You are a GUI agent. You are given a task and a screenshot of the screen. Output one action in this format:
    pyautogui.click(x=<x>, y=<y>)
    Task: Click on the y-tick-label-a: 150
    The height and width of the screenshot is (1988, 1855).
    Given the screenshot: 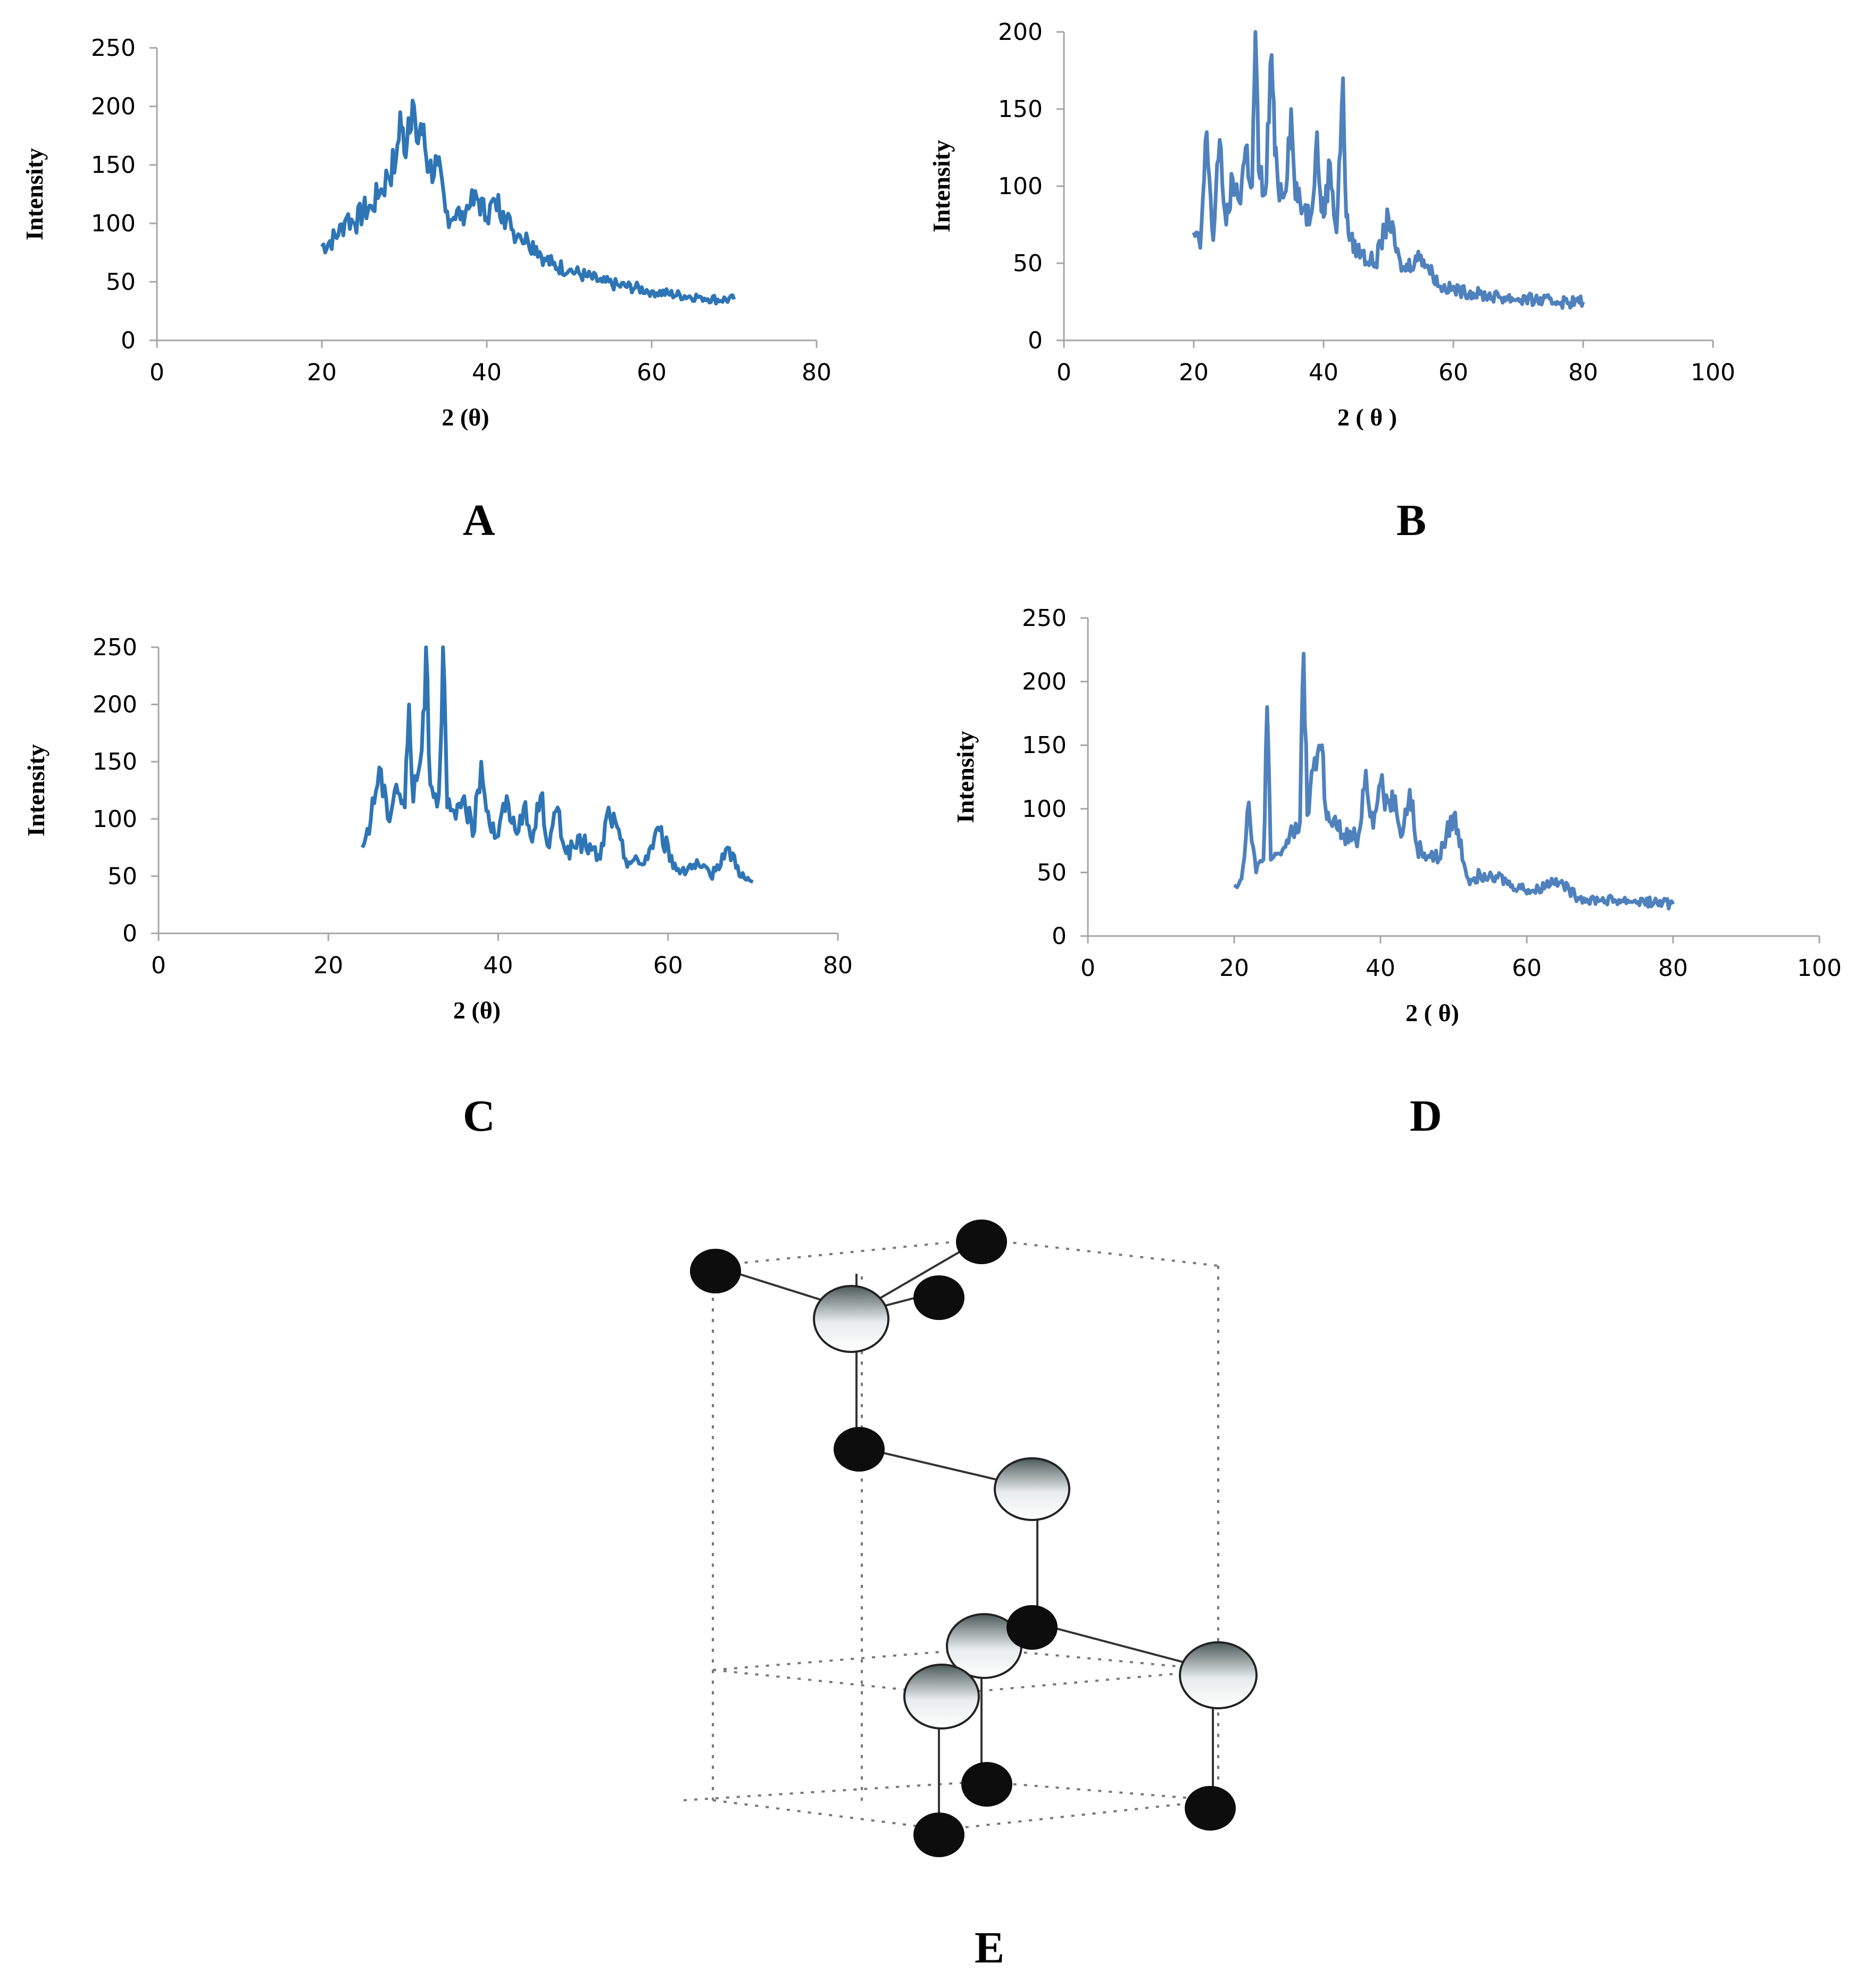 What is the action you would take?
    pyautogui.click(x=113, y=165)
    